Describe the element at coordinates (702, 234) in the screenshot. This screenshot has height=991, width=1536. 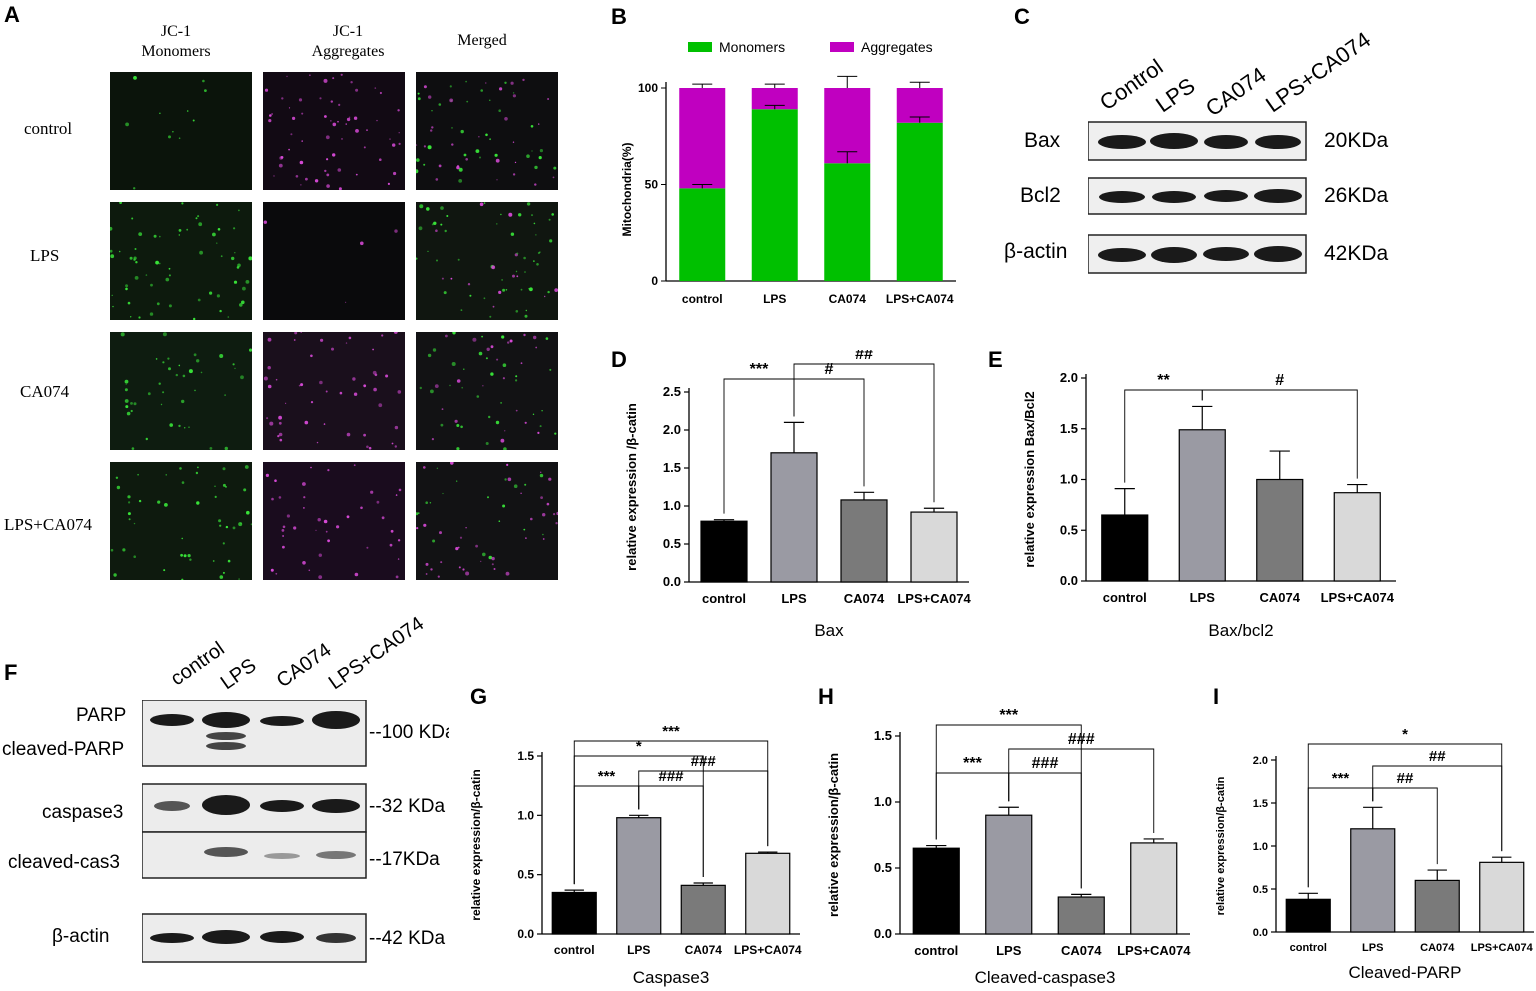
I see `bar-monomers-control` at that location.